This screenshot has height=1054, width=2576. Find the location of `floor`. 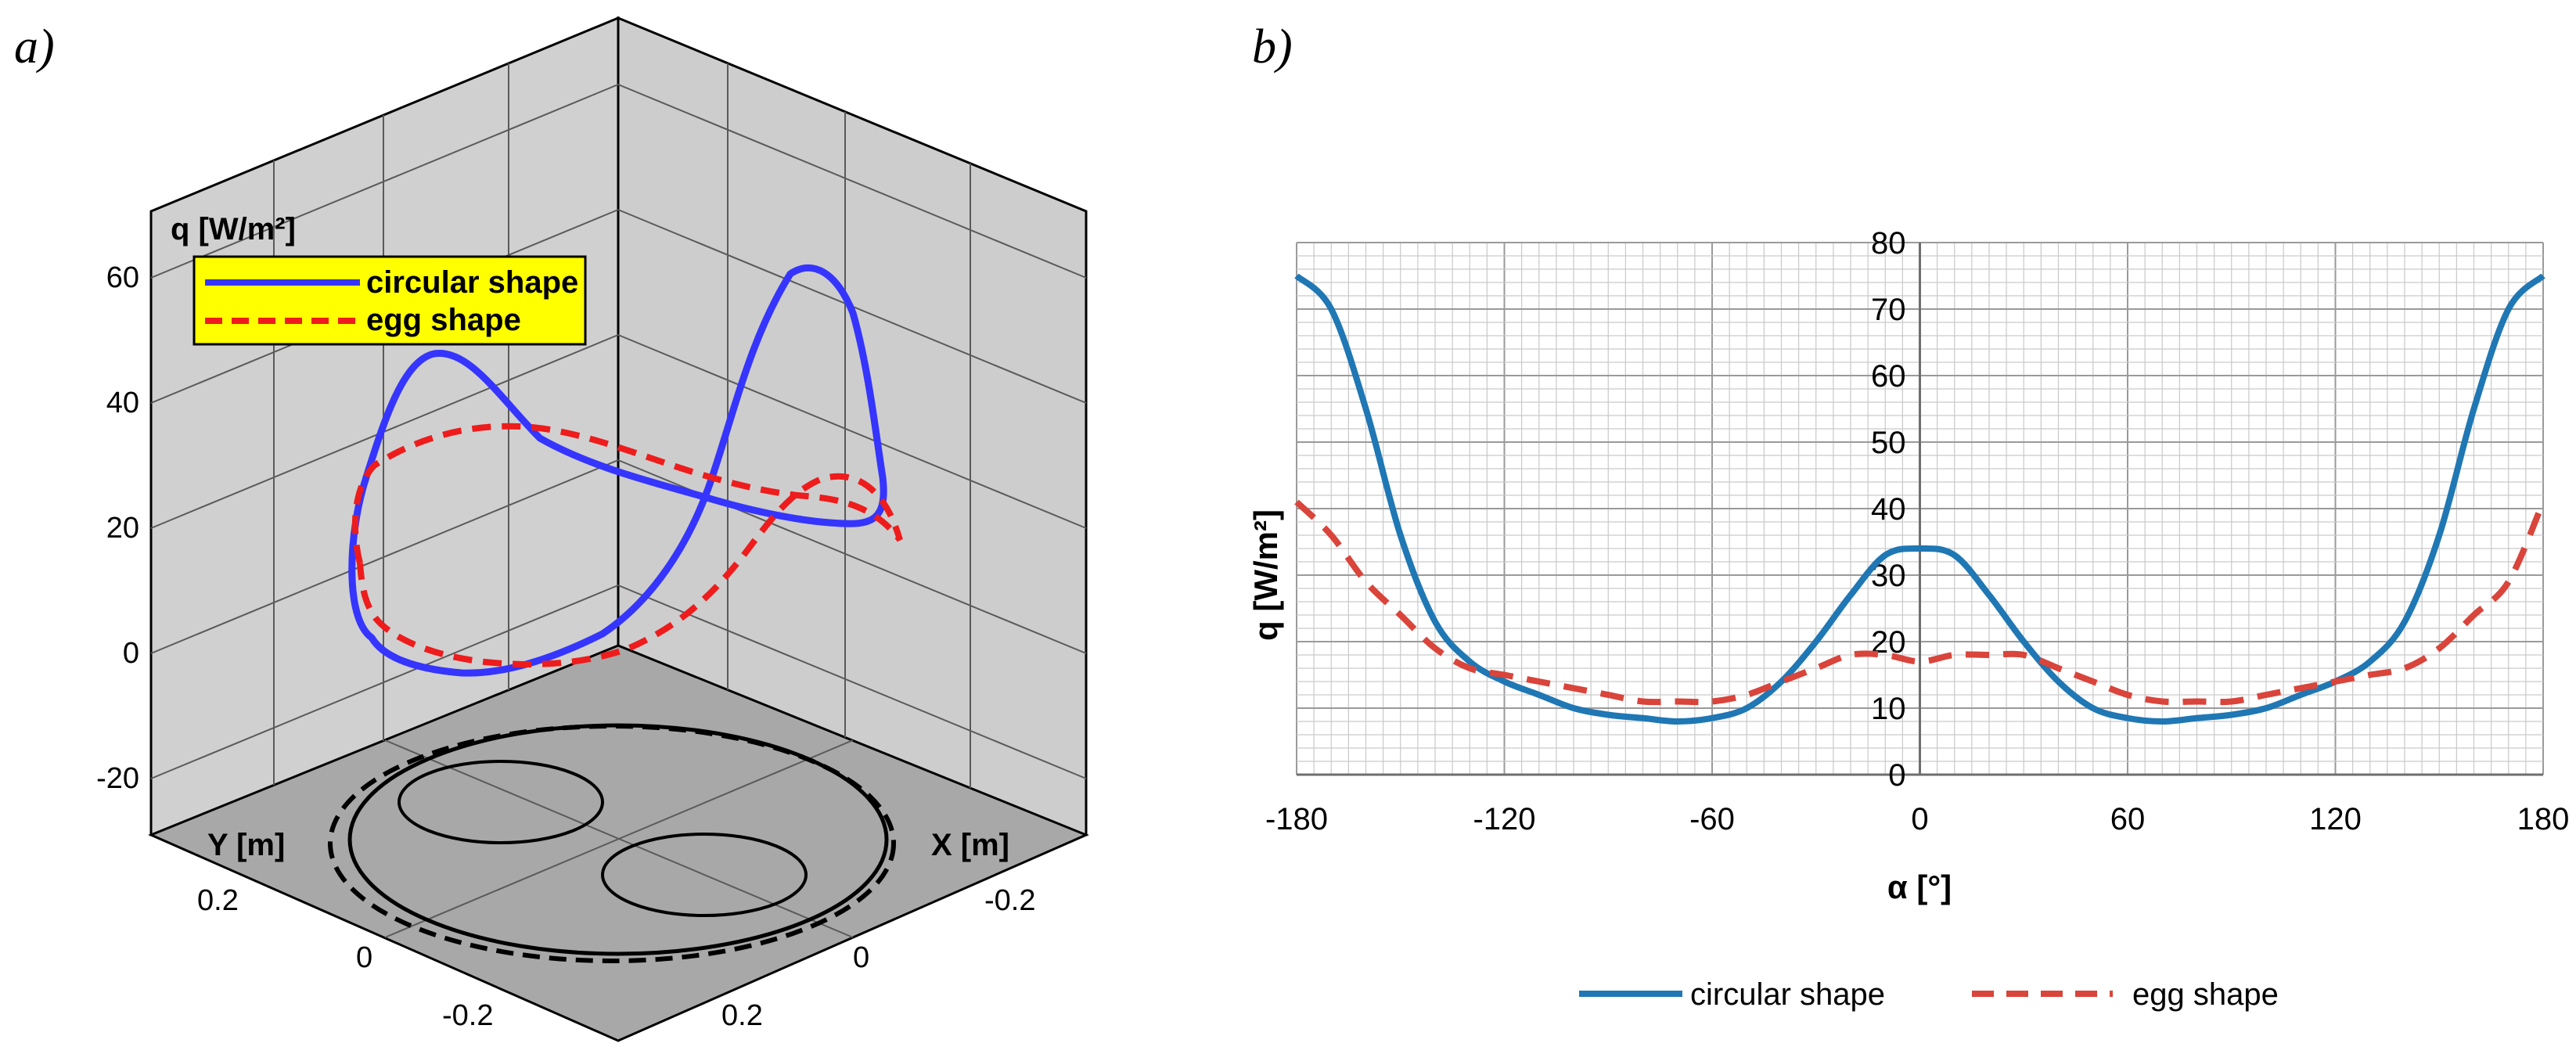

floor is located at coordinates (618, 843).